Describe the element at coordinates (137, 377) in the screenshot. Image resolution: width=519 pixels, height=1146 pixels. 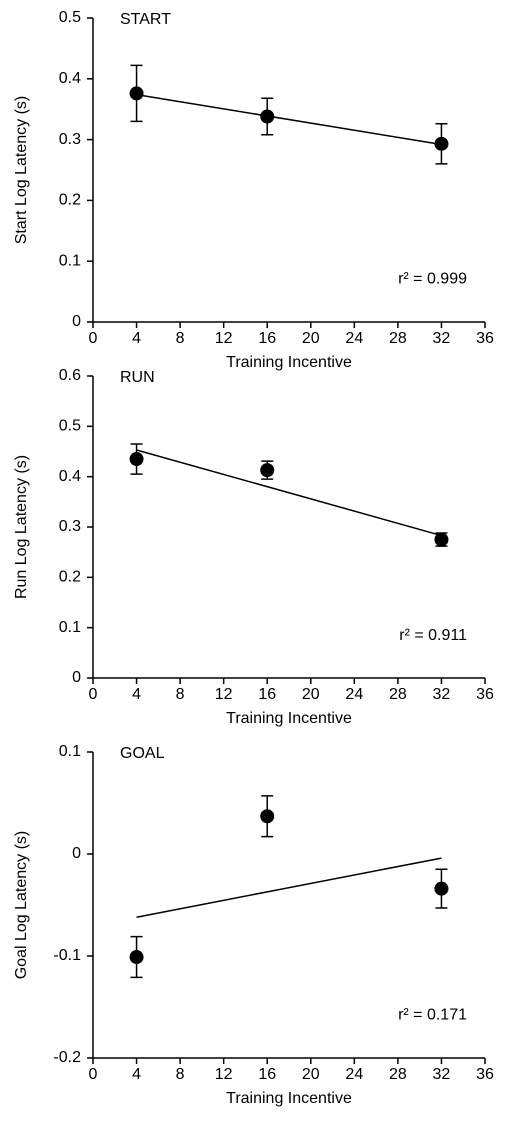
I see `panel-title: RUN` at that location.